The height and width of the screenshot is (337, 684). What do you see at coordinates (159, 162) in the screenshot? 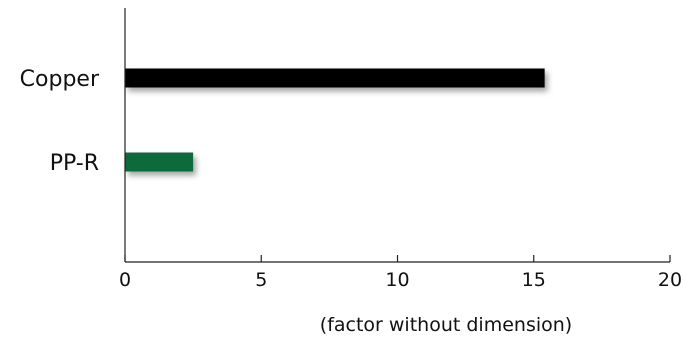
I see `bar-pp-r` at bounding box center [159, 162].